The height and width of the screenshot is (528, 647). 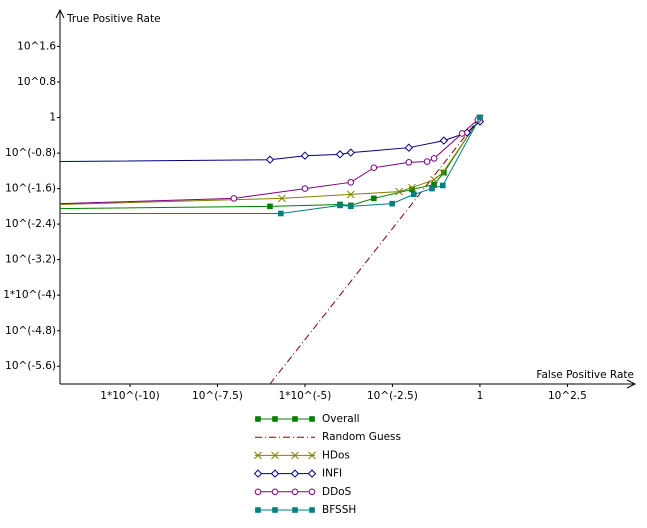 I want to click on series-line, so click(x=269, y=162).